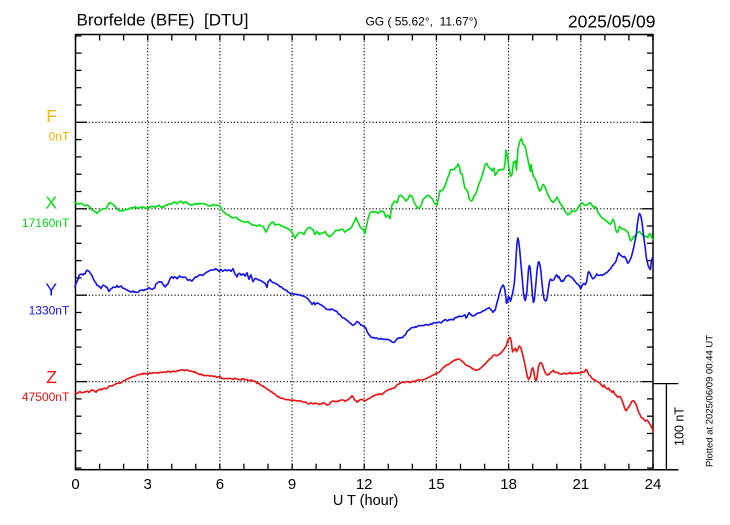 This screenshot has height=525, width=730. What do you see at coordinates (51, 377) in the screenshot?
I see `svg-text: Z` at bounding box center [51, 377].